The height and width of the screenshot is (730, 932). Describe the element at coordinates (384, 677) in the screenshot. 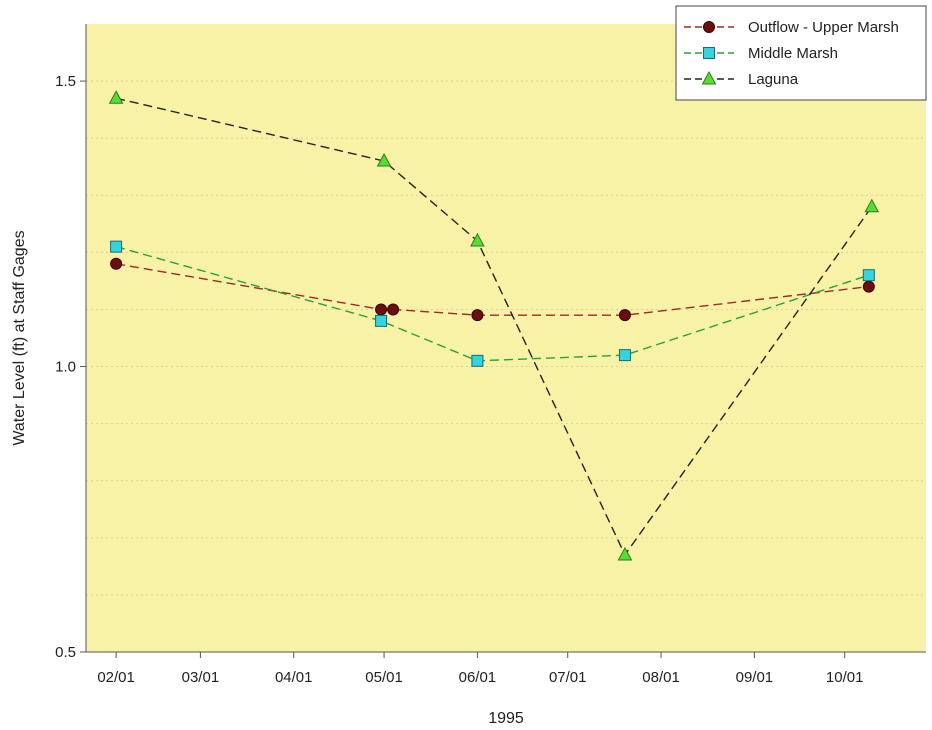

I see `x-tick-label: 05/01` at that location.